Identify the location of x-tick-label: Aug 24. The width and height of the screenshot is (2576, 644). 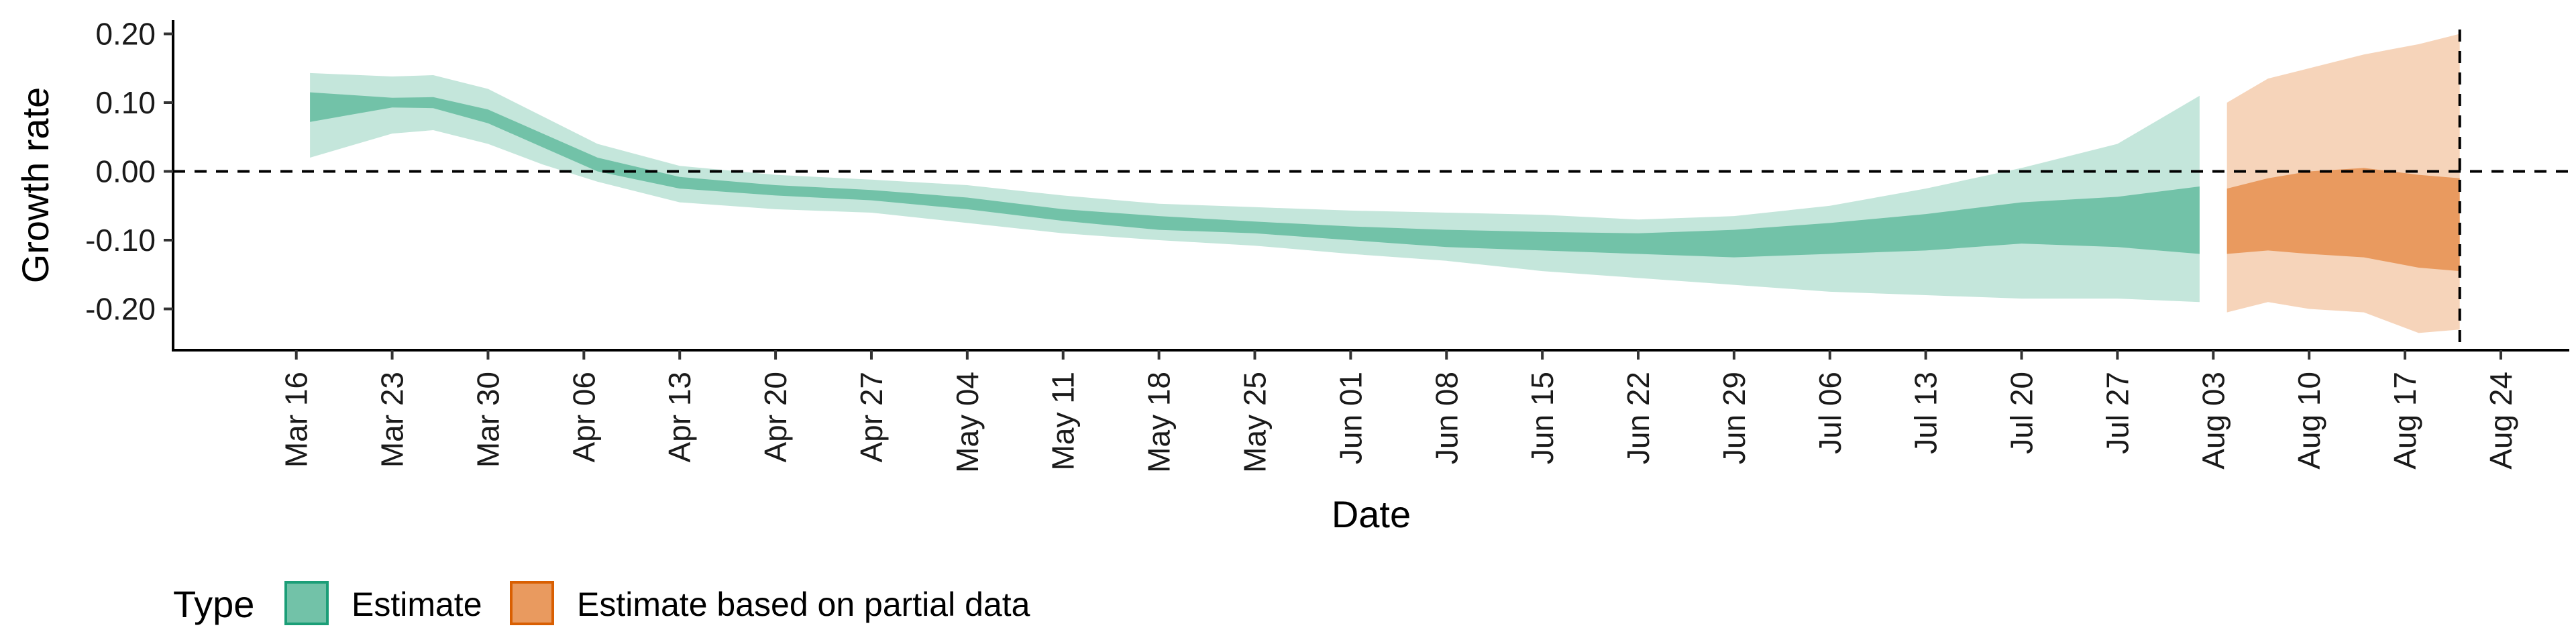
(2500, 421).